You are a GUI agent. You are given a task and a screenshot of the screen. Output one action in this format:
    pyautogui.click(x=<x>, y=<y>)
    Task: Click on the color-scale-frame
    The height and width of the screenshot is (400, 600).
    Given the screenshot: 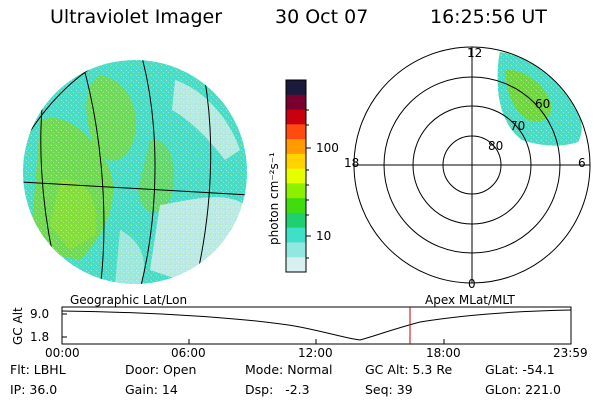 What is the action you would take?
    pyautogui.click(x=296, y=176)
    